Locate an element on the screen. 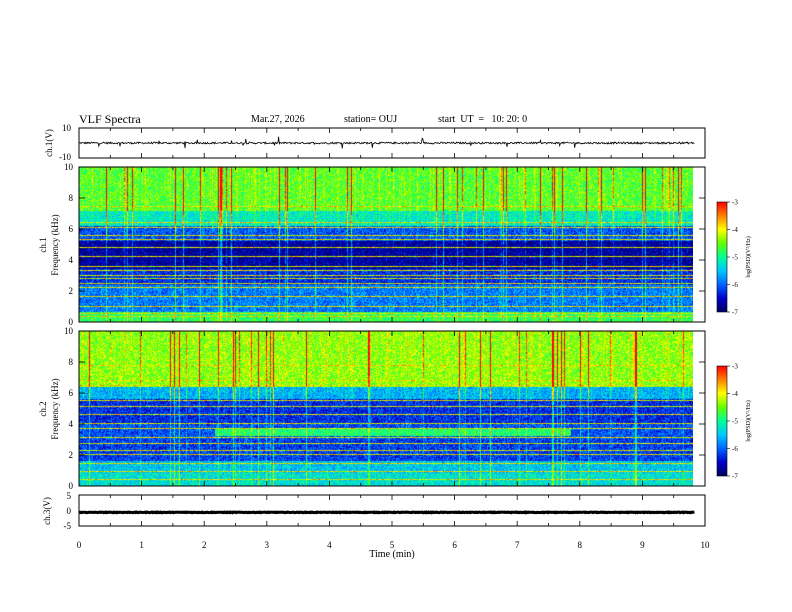  ch1-cb-label--7: -7 is located at coordinates (735, 313).